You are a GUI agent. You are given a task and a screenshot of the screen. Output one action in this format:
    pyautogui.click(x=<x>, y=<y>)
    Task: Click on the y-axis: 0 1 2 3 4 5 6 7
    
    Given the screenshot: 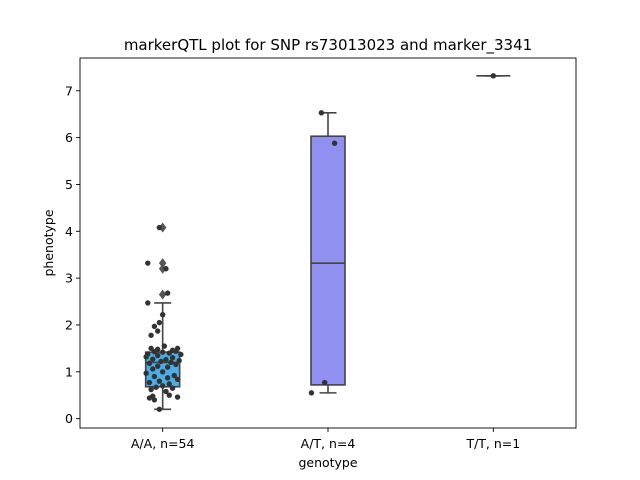 What is the action you would take?
    pyautogui.click(x=72, y=254)
    